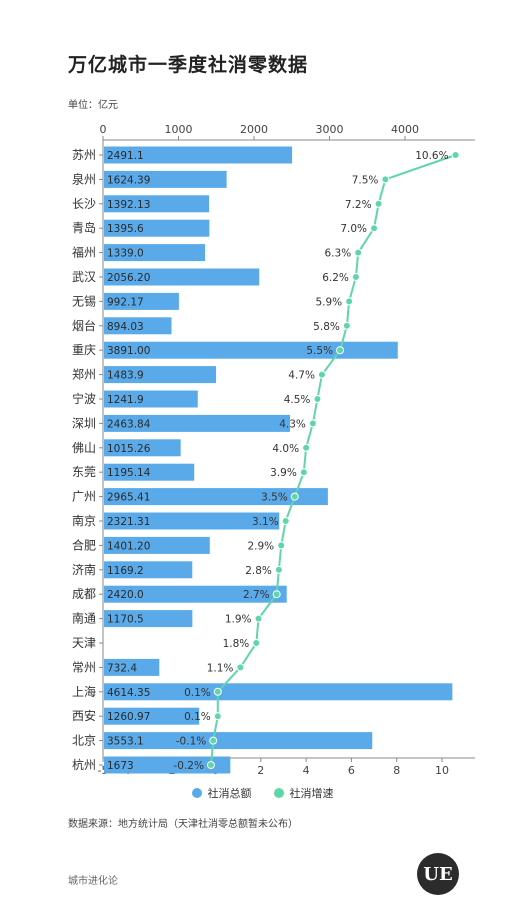 The image size is (525, 923). I want to click on growth-value-label: 6.3%, so click(338, 254).